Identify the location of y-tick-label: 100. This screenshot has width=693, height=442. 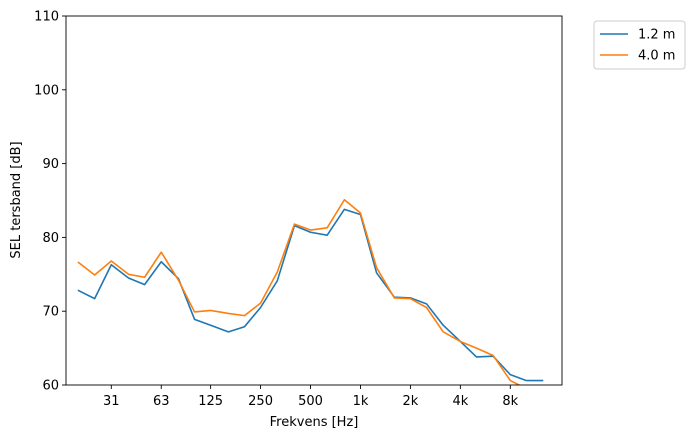
(46, 90).